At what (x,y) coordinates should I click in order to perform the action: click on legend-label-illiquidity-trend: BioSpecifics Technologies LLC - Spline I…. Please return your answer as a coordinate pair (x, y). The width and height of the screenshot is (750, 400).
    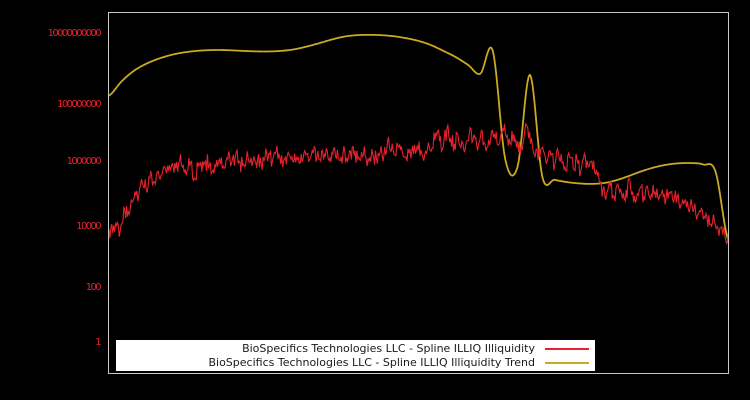
    Looking at the image, I should click on (371, 362).